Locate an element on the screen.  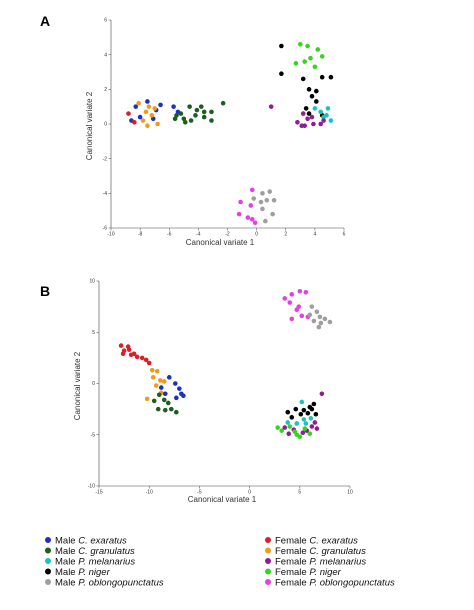
y-tick-label: 4 is located at coordinates (105, 55).